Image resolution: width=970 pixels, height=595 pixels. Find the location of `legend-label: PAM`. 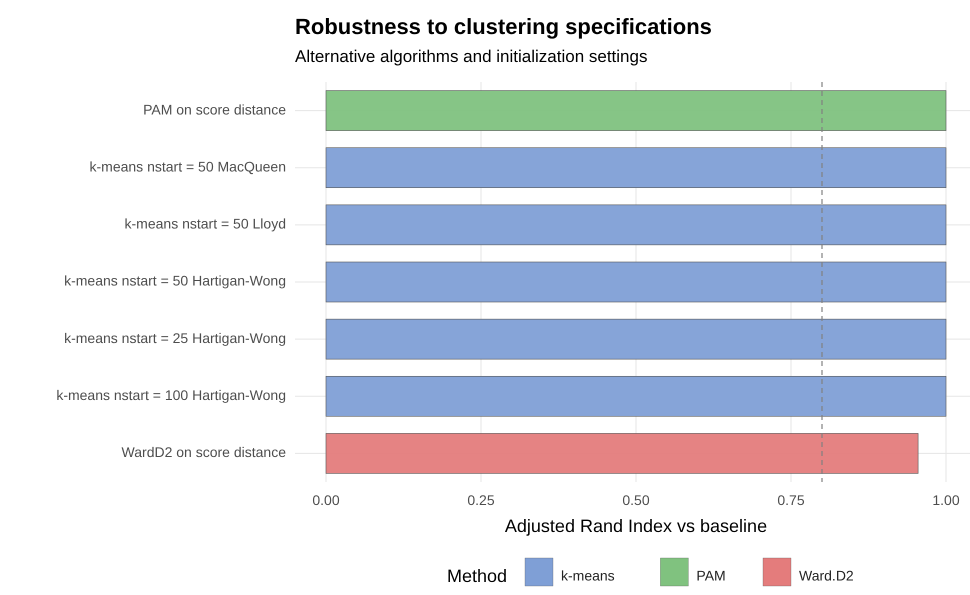

legend-label: PAM is located at coordinates (711, 576).